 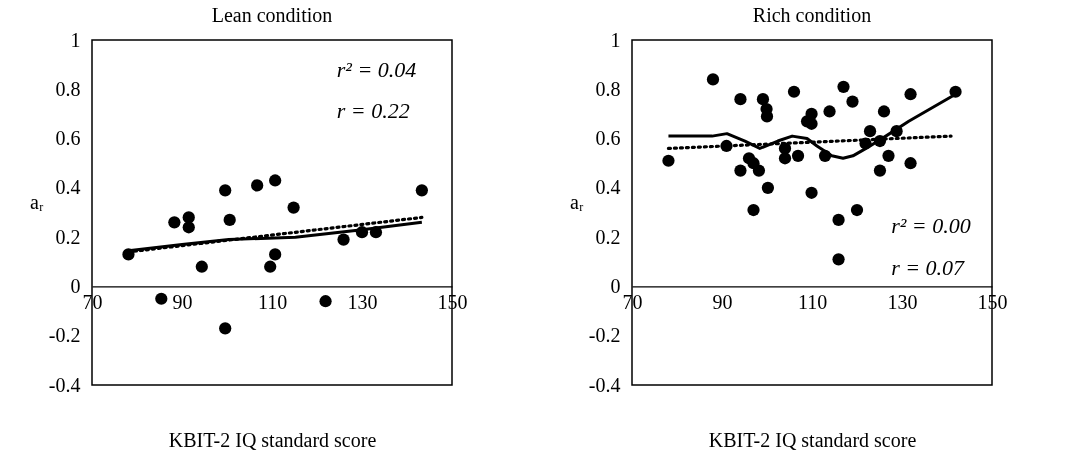 What do you see at coordinates (928, 267) in the screenshot?
I see `annotation: r = 0.07` at bounding box center [928, 267].